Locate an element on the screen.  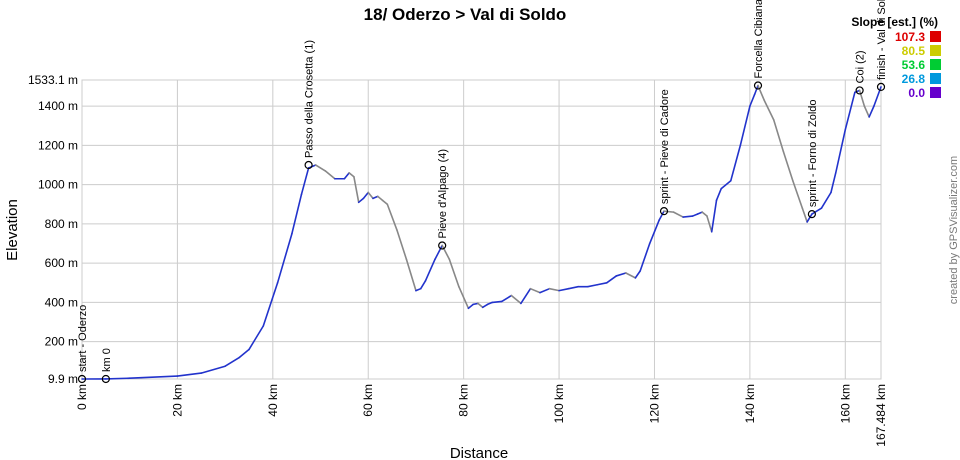
y-tick-label: 800 m is located at coordinates (61, 224).